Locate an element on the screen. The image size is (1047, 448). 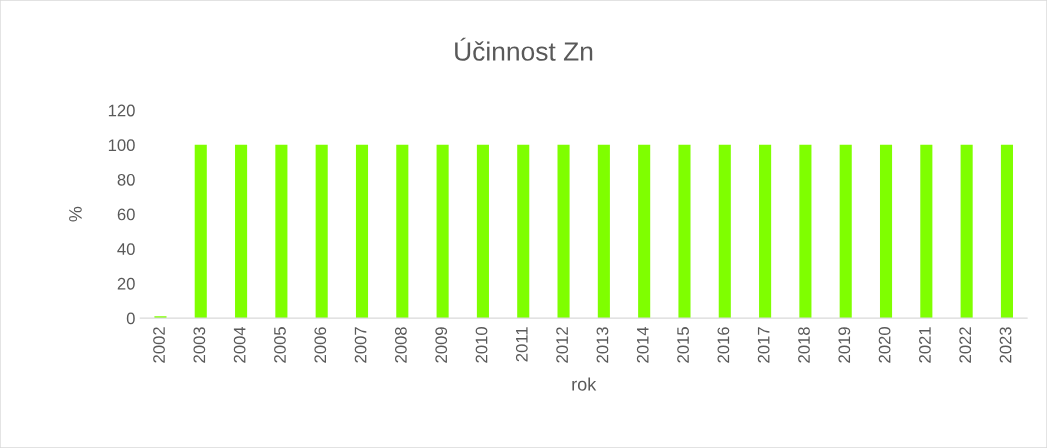
x-tick-label: 2005 is located at coordinates (280, 345).